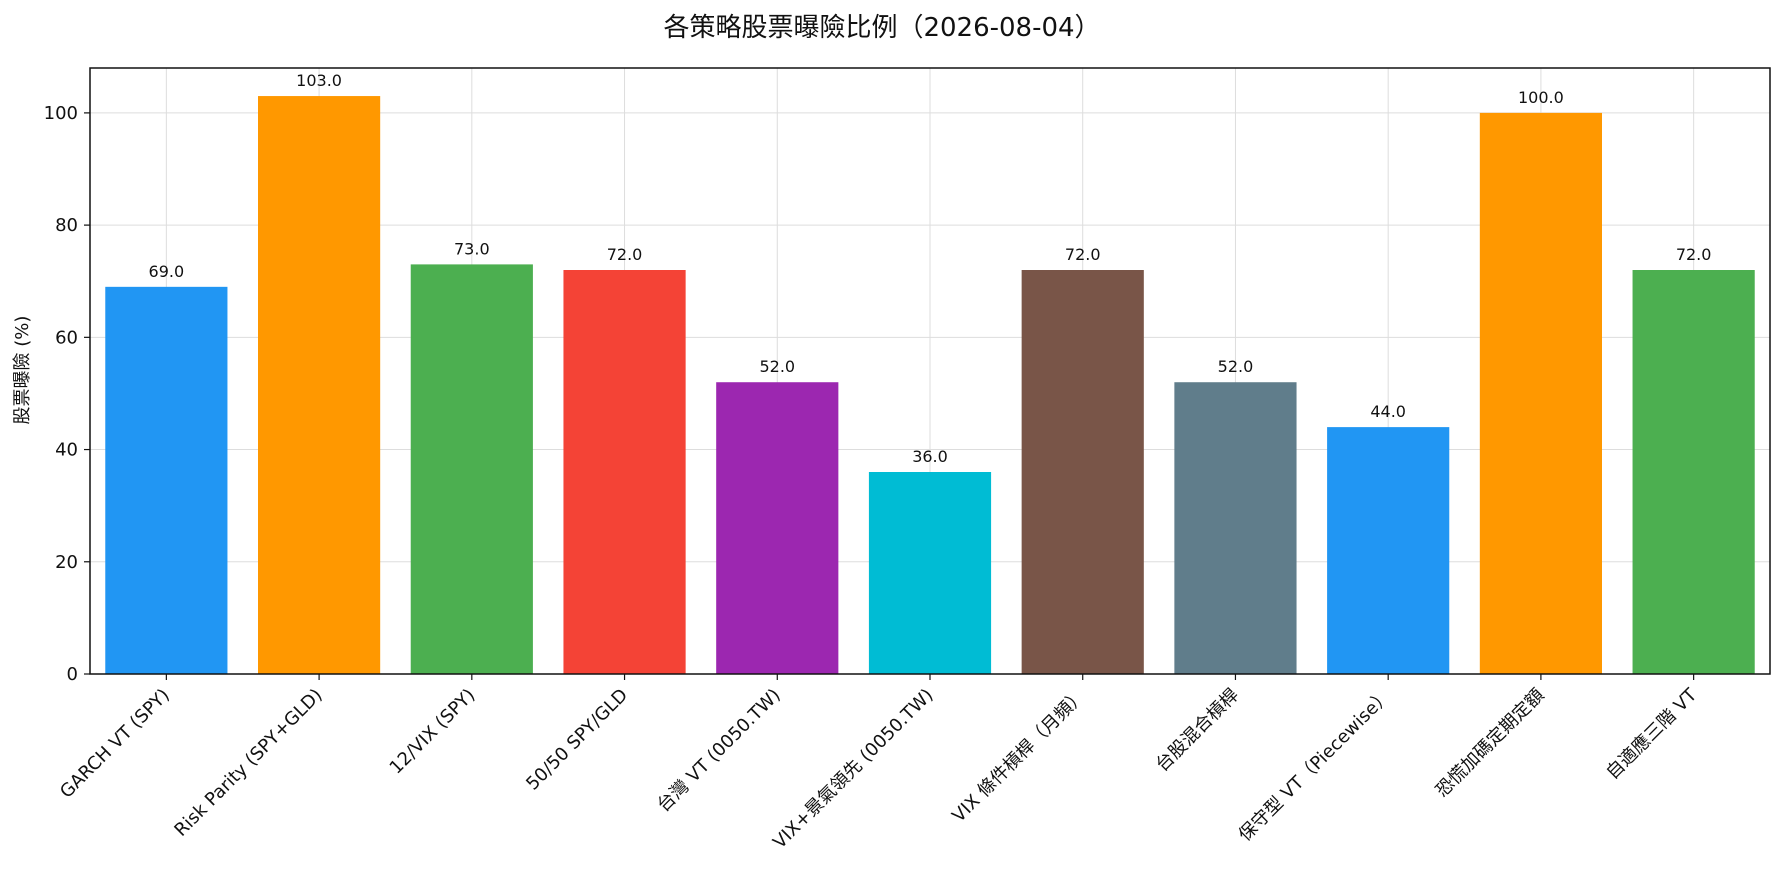 This screenshot has height=884, width=1782. What do you see at coordinates (433, 732) in the screenshot?
I see `x-tick-label: 12/VIX (SPY)` at bounding box center [433, 732].